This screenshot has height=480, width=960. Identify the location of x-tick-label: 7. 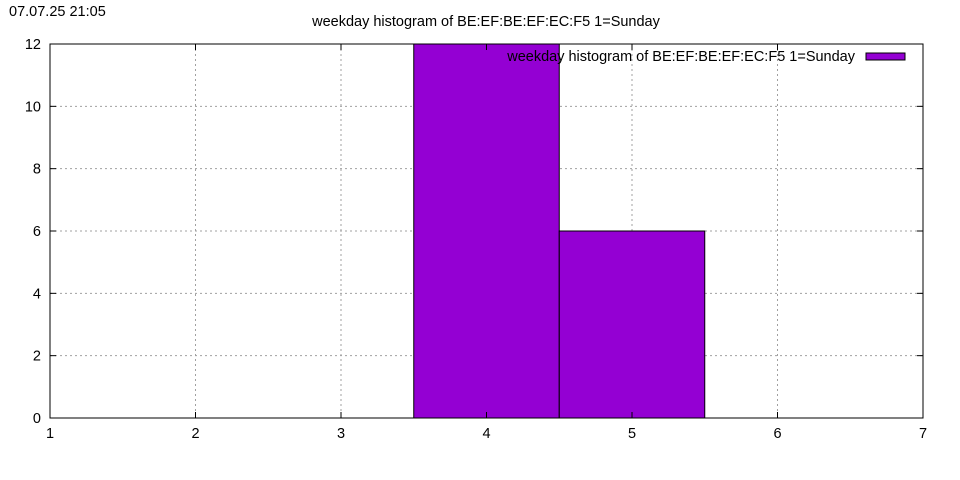
(923, 434).